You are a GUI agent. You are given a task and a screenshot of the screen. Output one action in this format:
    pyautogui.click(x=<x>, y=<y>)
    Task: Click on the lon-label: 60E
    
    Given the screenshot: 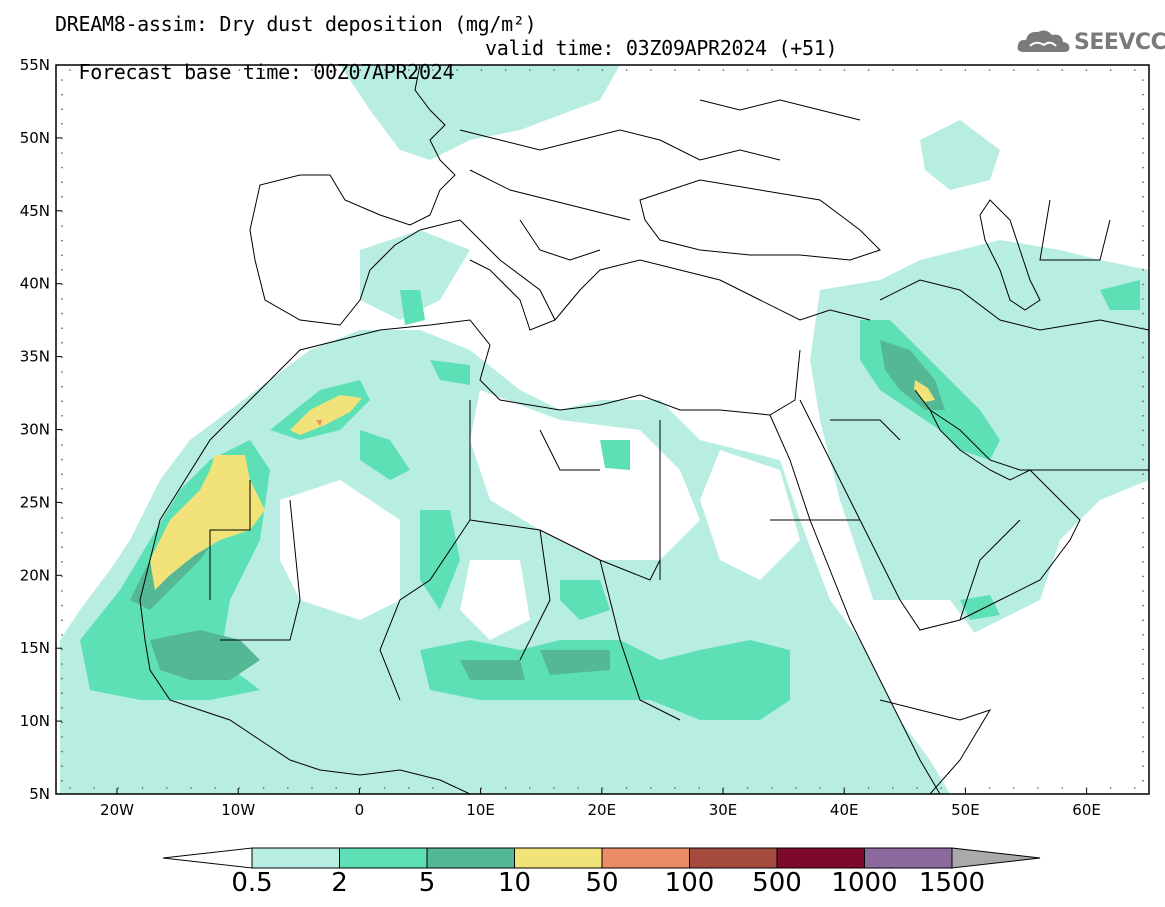 What is the action you would take?
    pyautogui.click(x=1086, y=810)
    